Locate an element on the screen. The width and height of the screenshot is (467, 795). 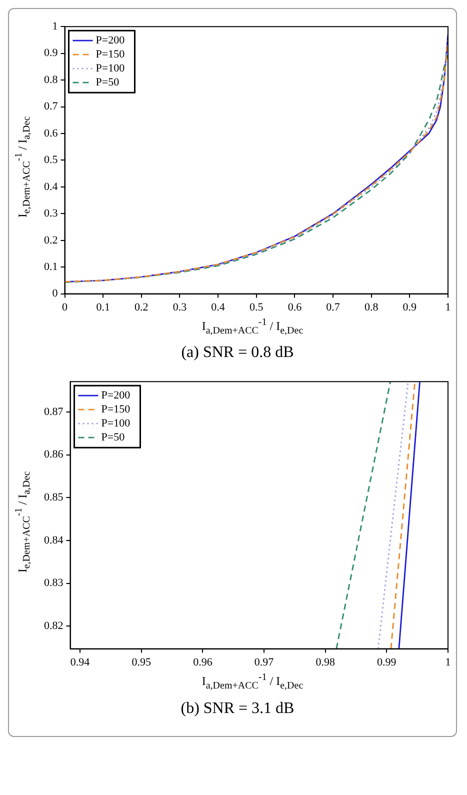
x-tick-label: 0.99 is located at coordinates (387, 662).